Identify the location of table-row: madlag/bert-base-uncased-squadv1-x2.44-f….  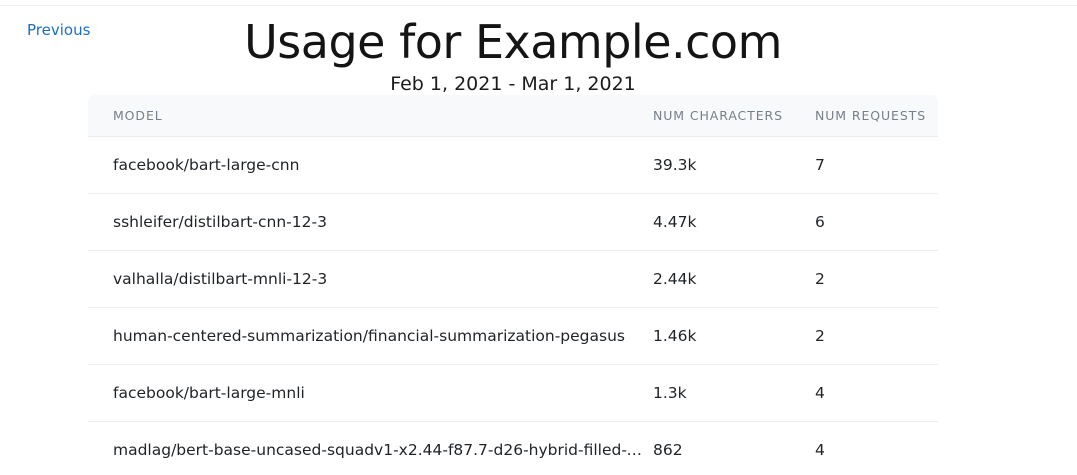
(513, 448).